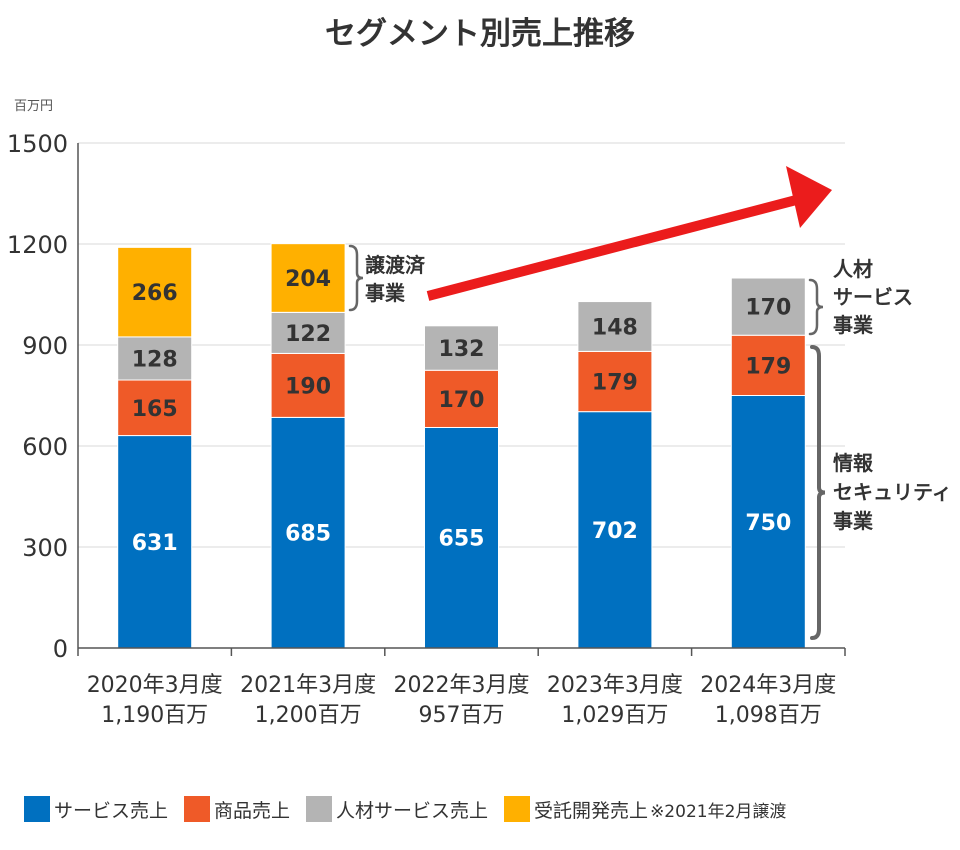 This screenshot has height=850, width=960. What do you see at coordinates (614, 715) in the screenshot?
I see `total-label: 1,029百万` at bounding box center [614, 715].